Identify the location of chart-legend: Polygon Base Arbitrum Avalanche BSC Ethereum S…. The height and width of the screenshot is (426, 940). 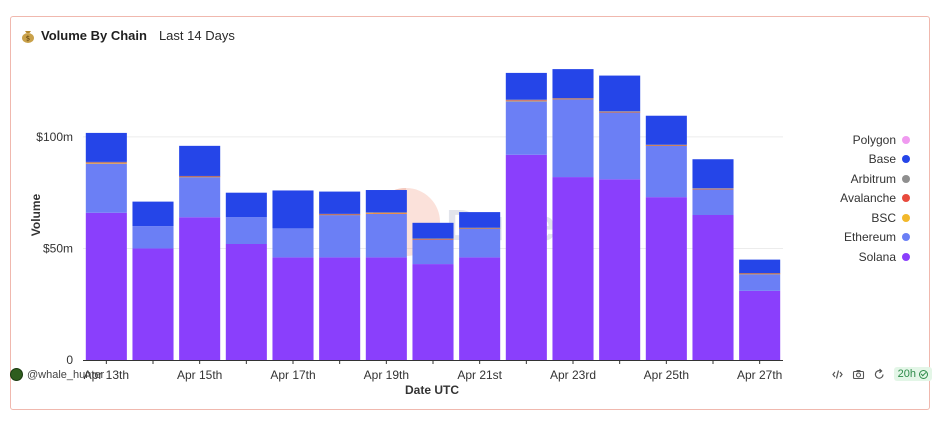
(865, 198).